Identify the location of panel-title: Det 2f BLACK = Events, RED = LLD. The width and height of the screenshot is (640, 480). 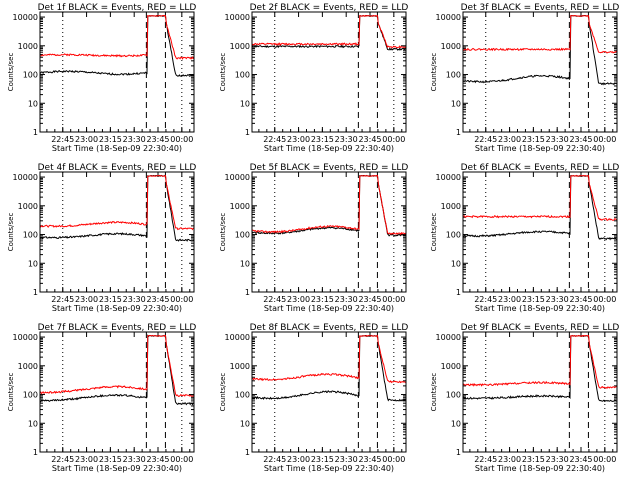
(329, 8).